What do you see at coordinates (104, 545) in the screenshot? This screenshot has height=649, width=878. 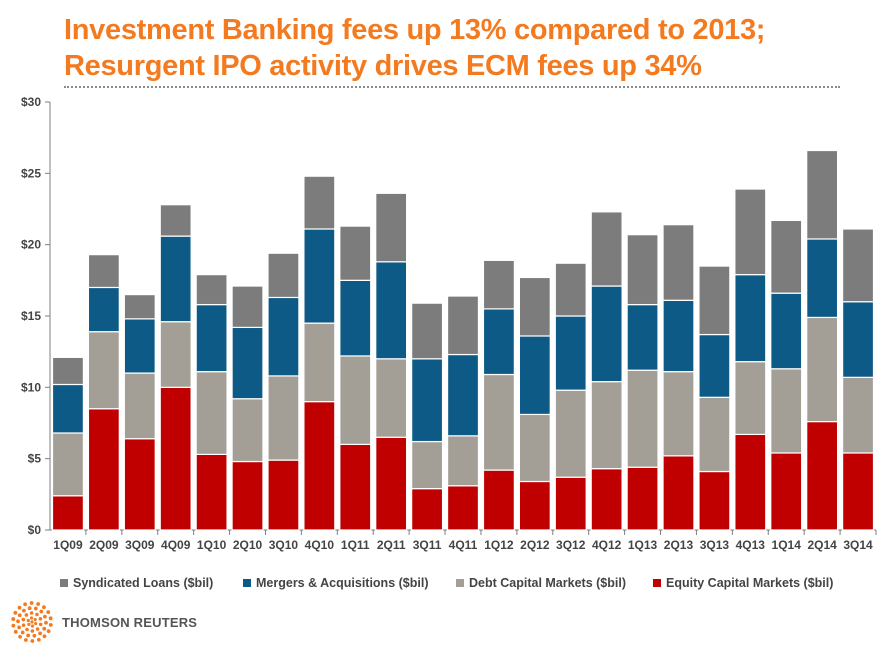 I see `x-tick-label: 2Q09` at bounding box center [104, 545].